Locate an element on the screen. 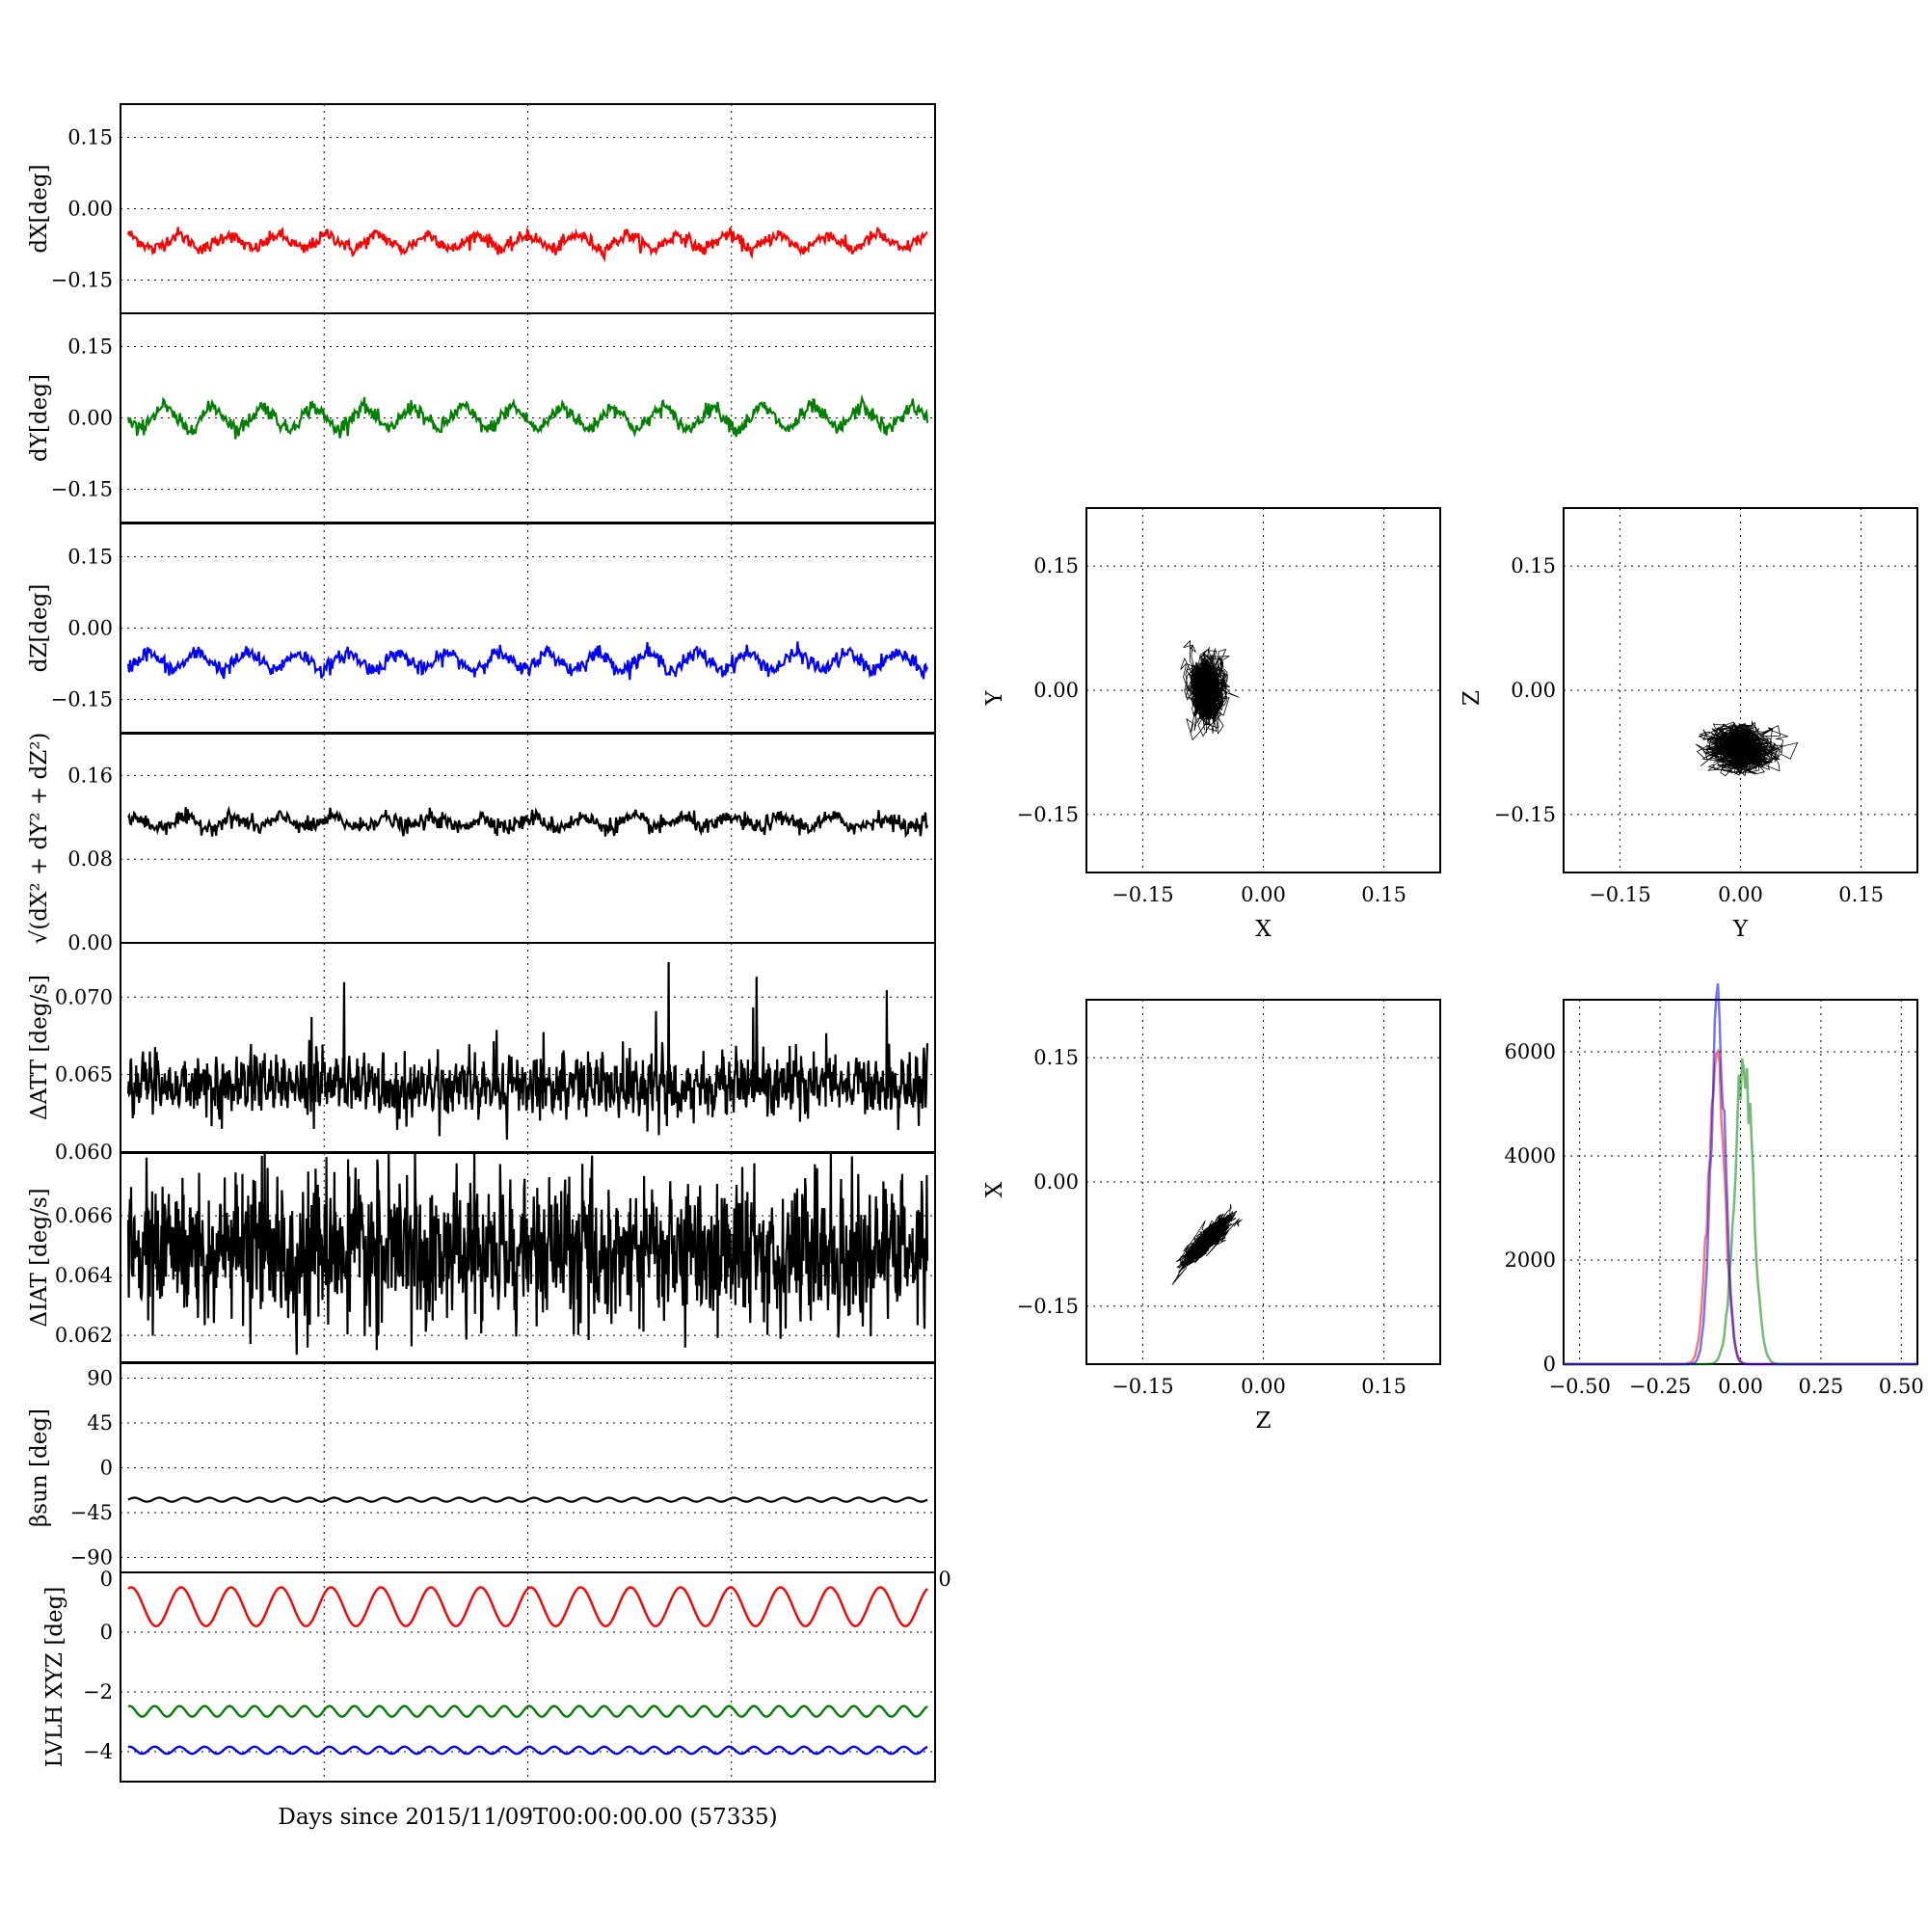 The height and width of the screenshot is (1932, 1928). subplot-2-ytick: −0.15 is located at coordinates (1525, 815).